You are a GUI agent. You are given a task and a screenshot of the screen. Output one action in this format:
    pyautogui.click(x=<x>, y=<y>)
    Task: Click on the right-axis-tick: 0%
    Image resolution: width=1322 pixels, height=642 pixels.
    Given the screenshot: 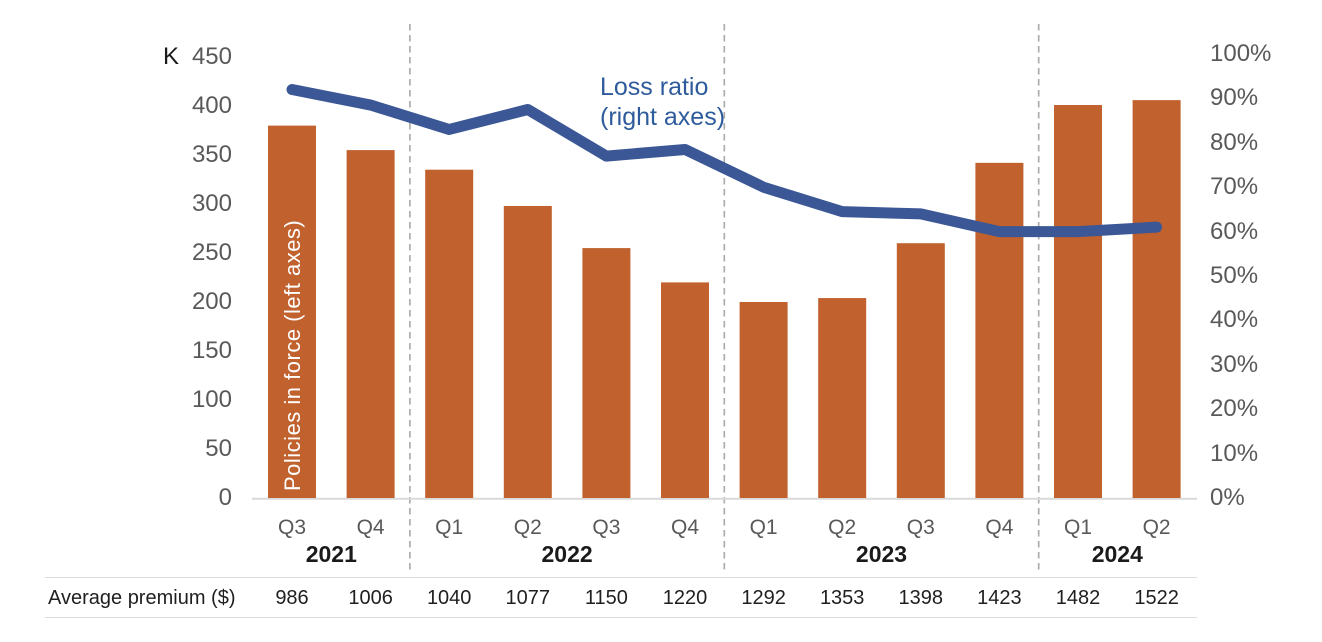 What is the action you would take?
    pyautogui.click(x=1227, y=497)
    